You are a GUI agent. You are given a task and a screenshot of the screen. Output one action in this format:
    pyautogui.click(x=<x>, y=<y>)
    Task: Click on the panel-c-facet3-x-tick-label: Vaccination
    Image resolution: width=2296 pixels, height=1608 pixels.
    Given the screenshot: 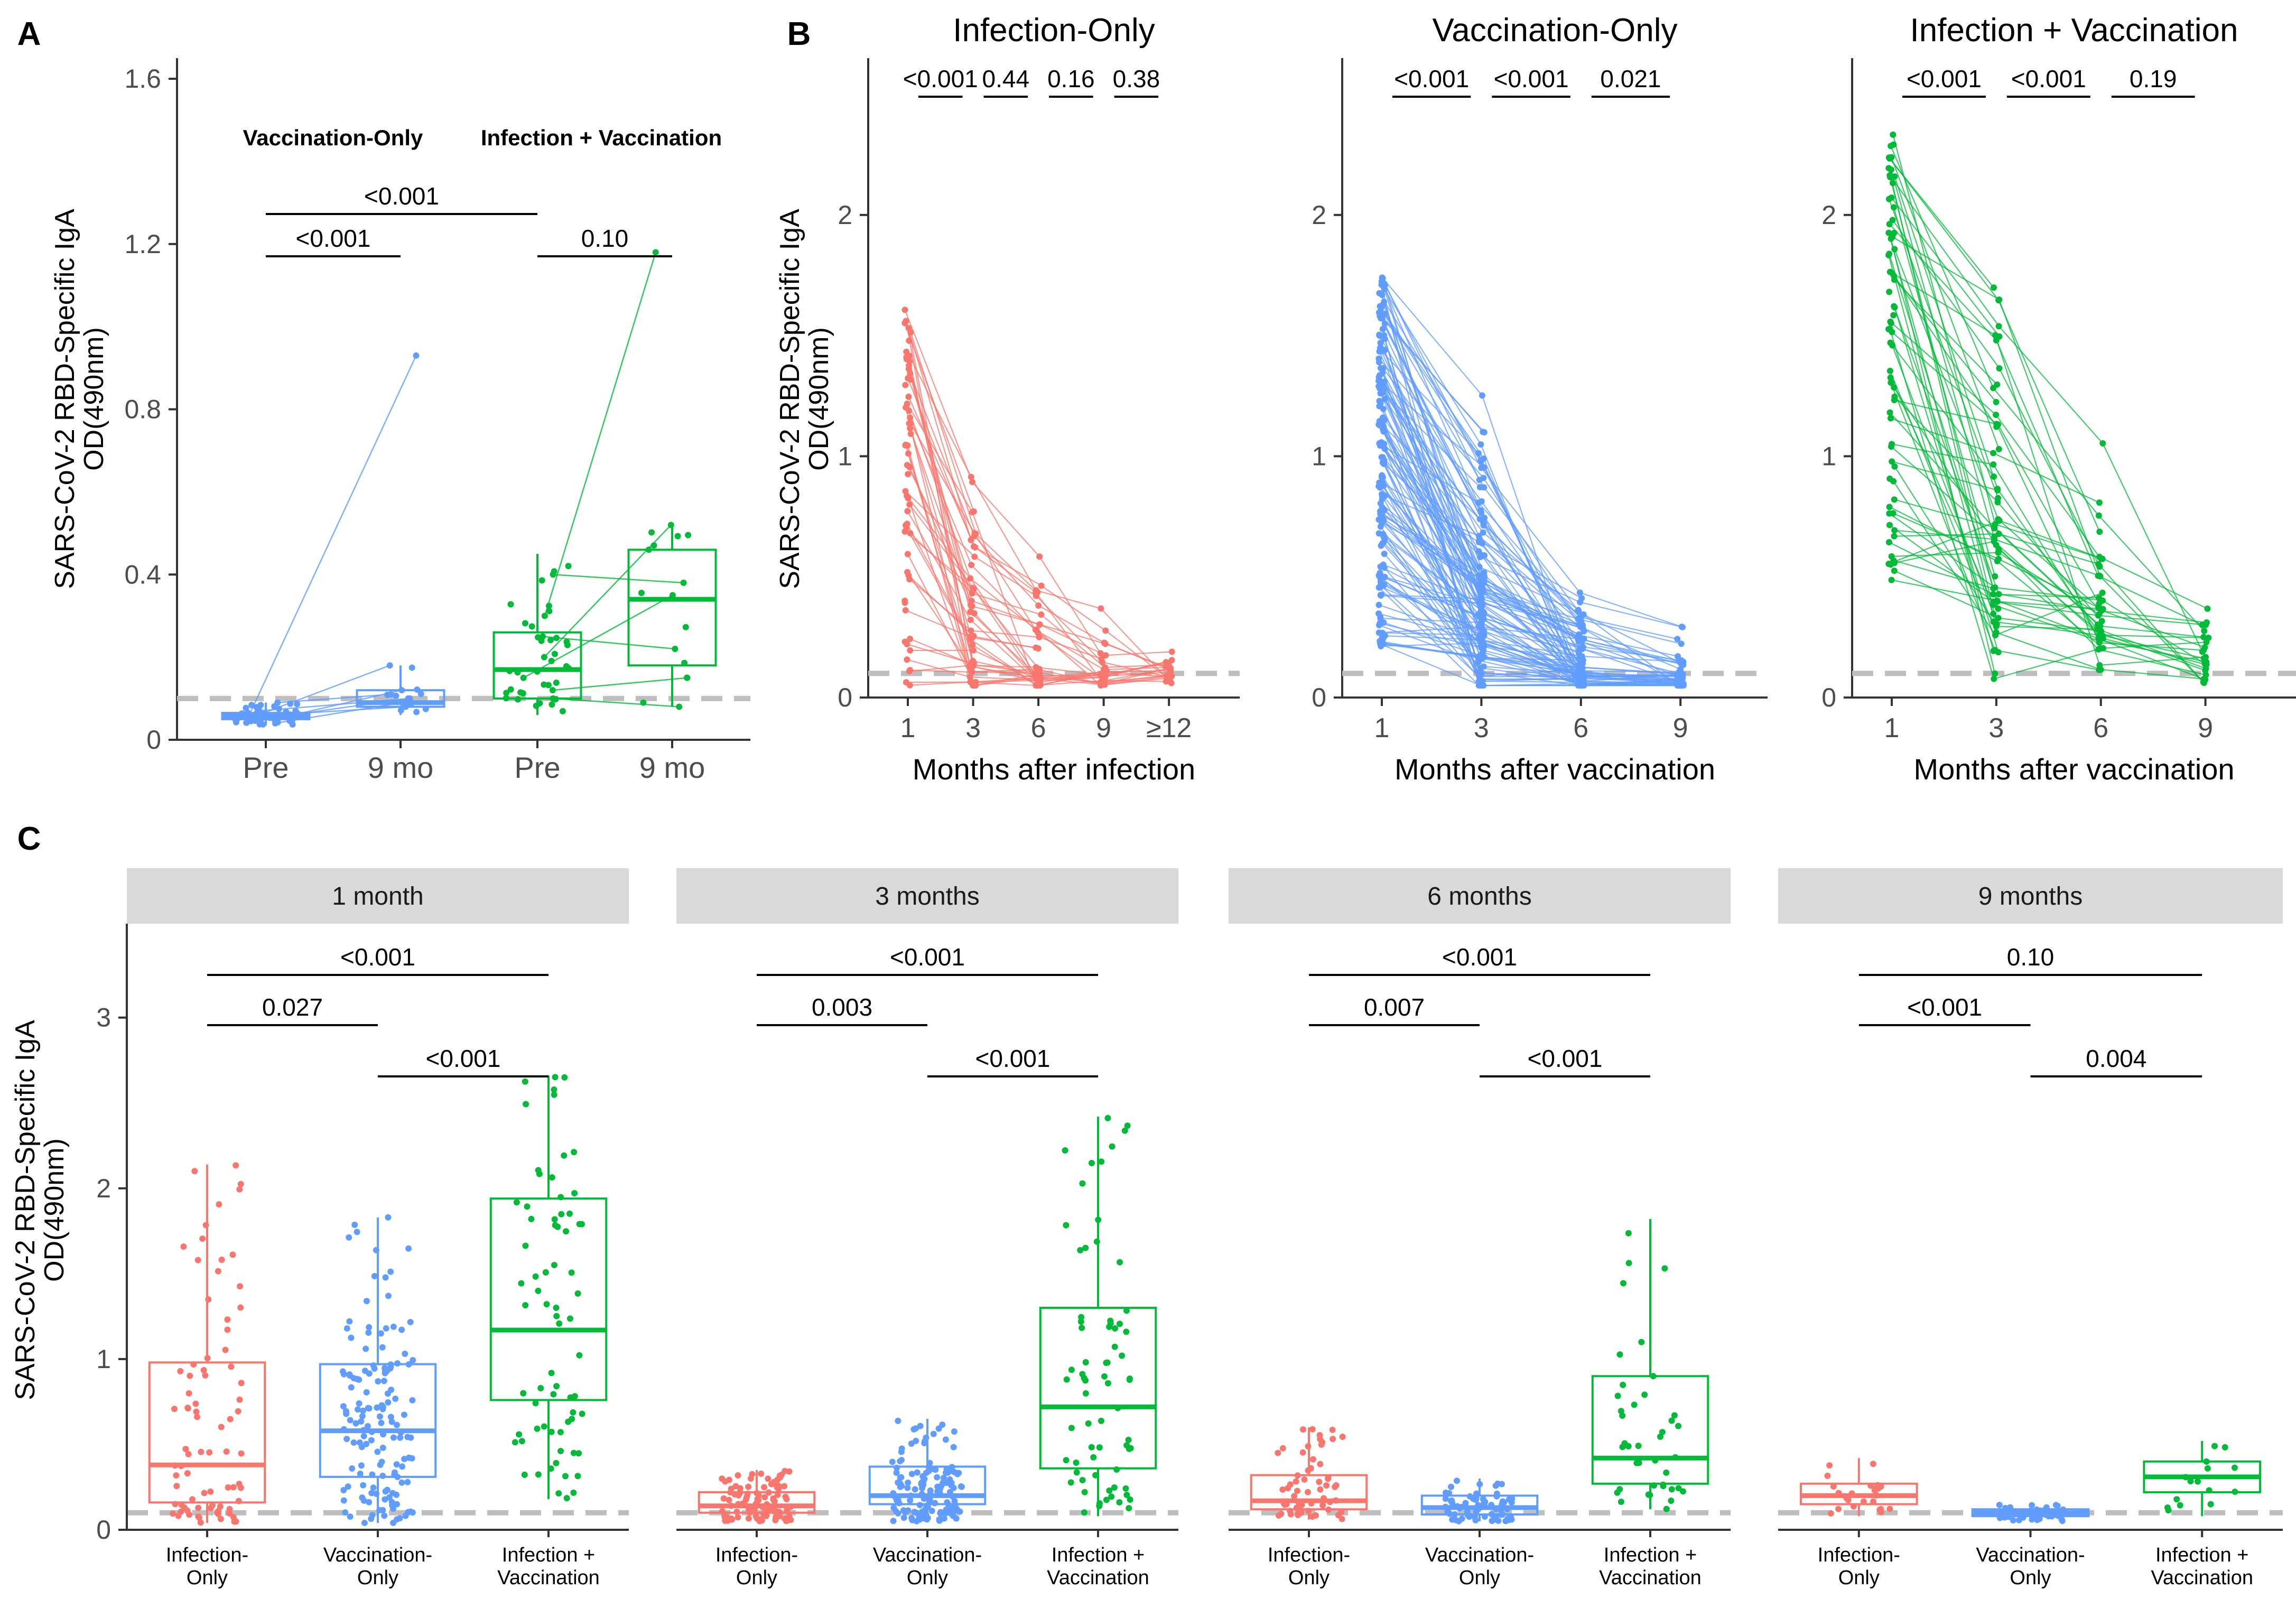 What is the action you would take?
    pyautogui.click(x=1651, y=1578)
    